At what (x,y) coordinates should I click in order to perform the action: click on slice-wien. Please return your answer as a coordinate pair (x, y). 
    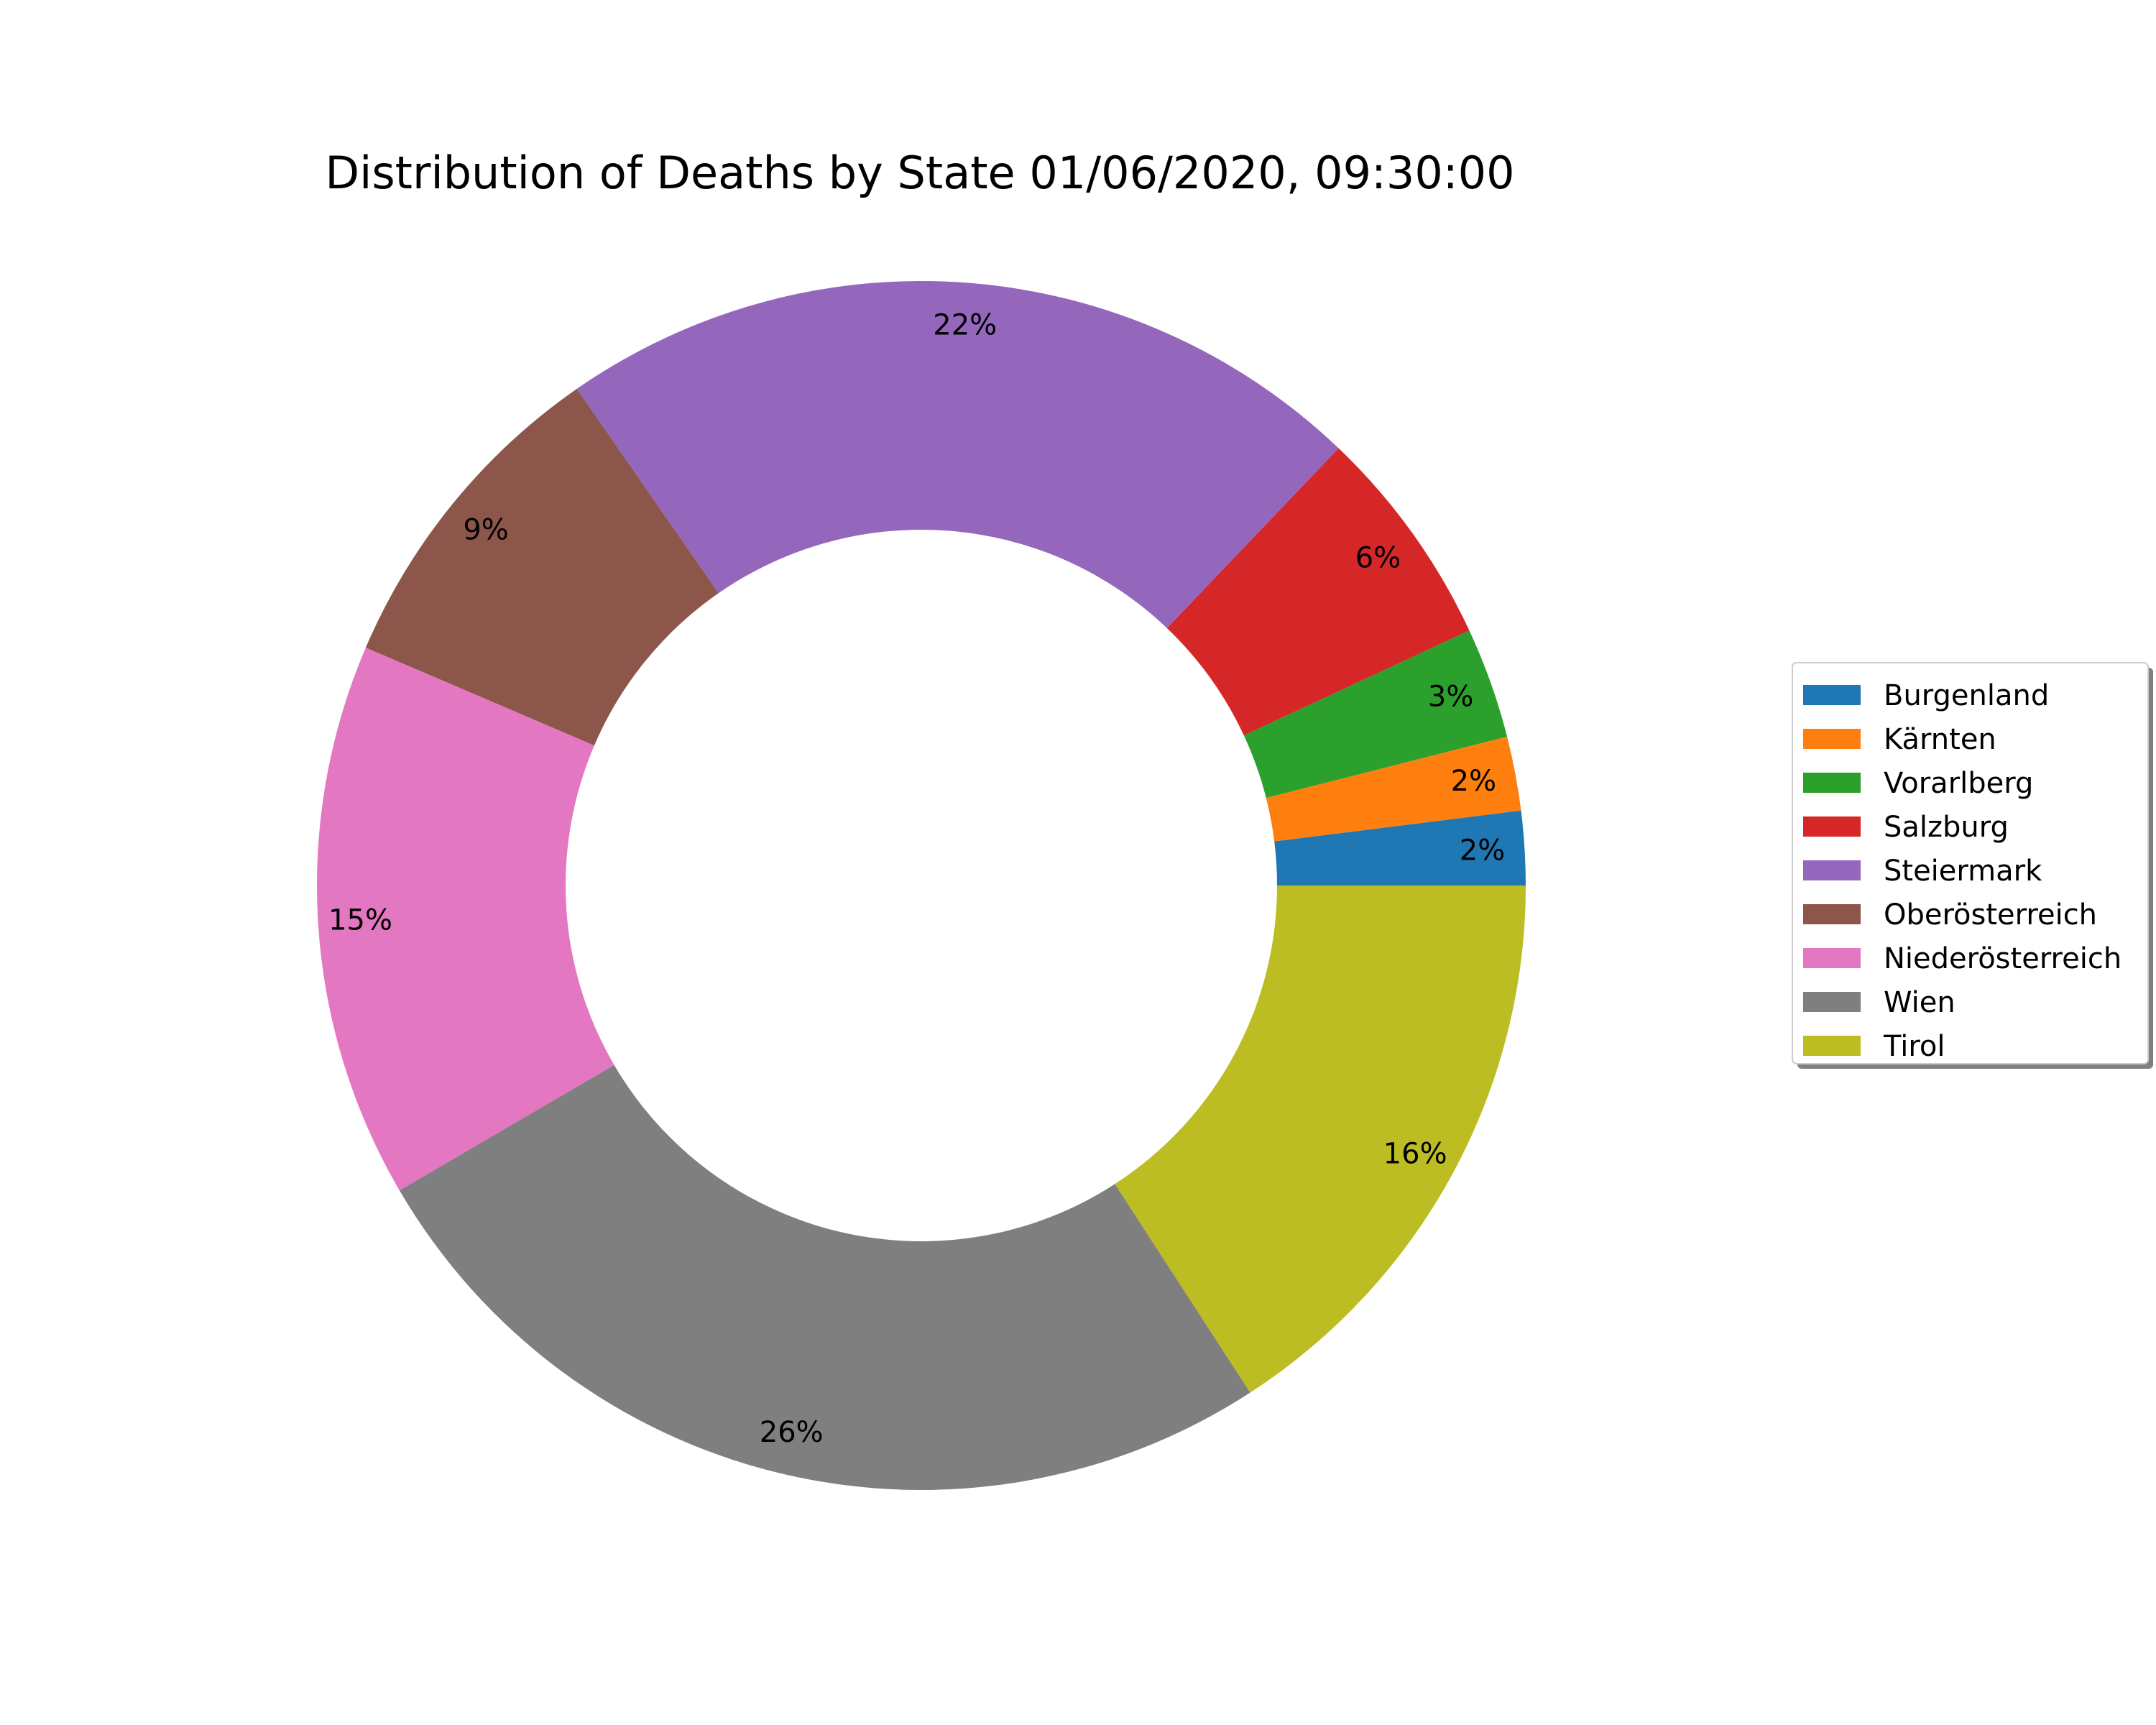
    Looking at the image, I should click on (824, 1277).